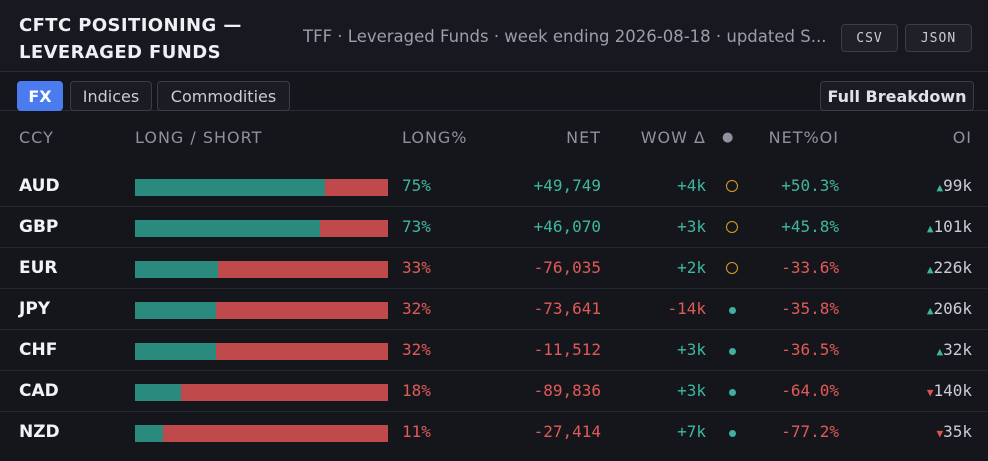  Describe the element at coordinates (494, 186) in the screenshot. I see `table-row: AUD 75% +49,749 +4k +50.3% ▲99k` at that location.